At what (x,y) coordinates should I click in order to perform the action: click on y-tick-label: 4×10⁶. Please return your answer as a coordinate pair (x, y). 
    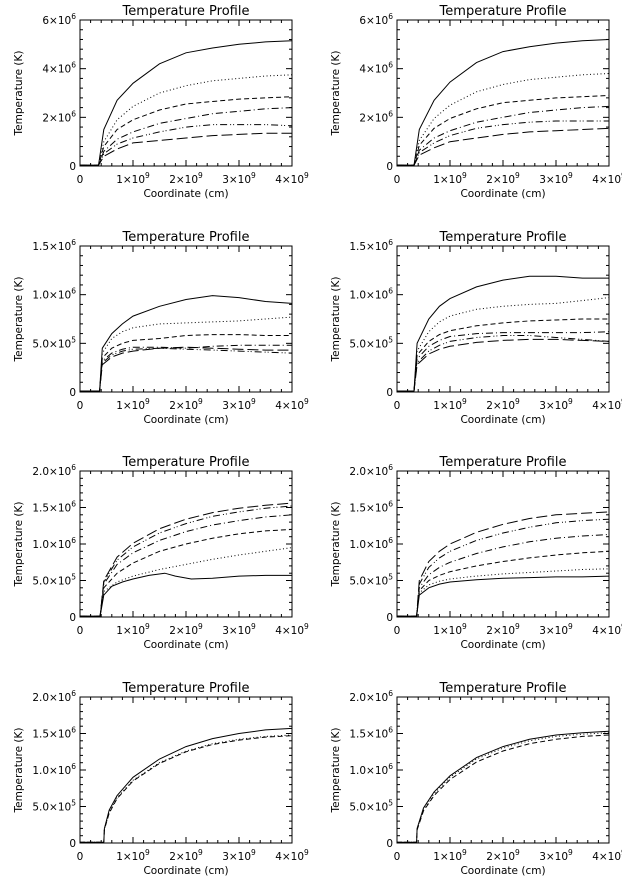
    Looking at the image, I should click on (59, 68).